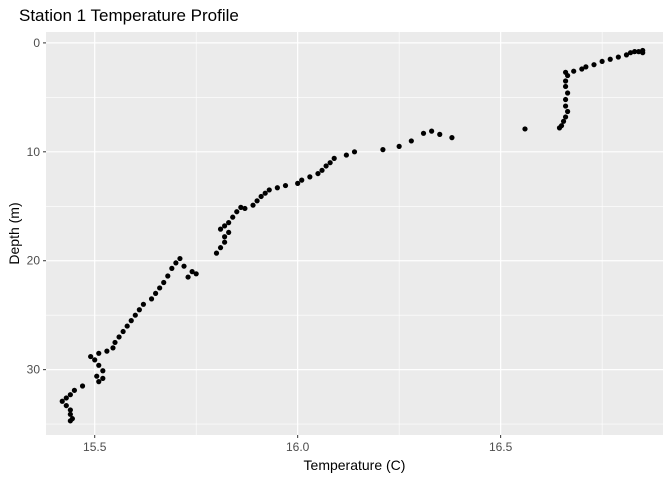 Image resolution: width=672 pixels, height=480 pixels. What do you see at coordinates (36, 206) in the screenshot?
I see `y-axis-ticks: 0 10 20 30` at bounding box center [36, 206].